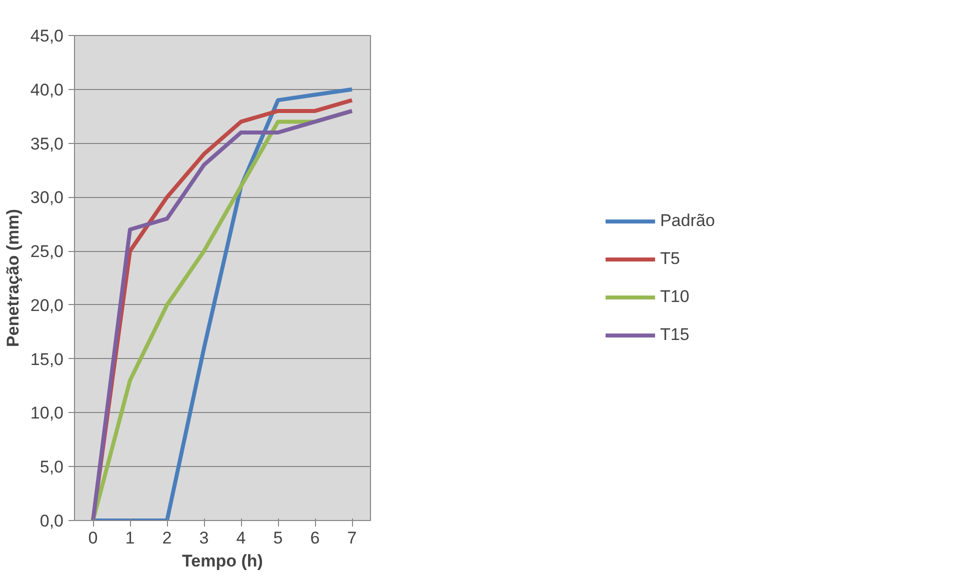 The image size is (954, 577). I want to click on legend-label: T15, so click(675, 334).